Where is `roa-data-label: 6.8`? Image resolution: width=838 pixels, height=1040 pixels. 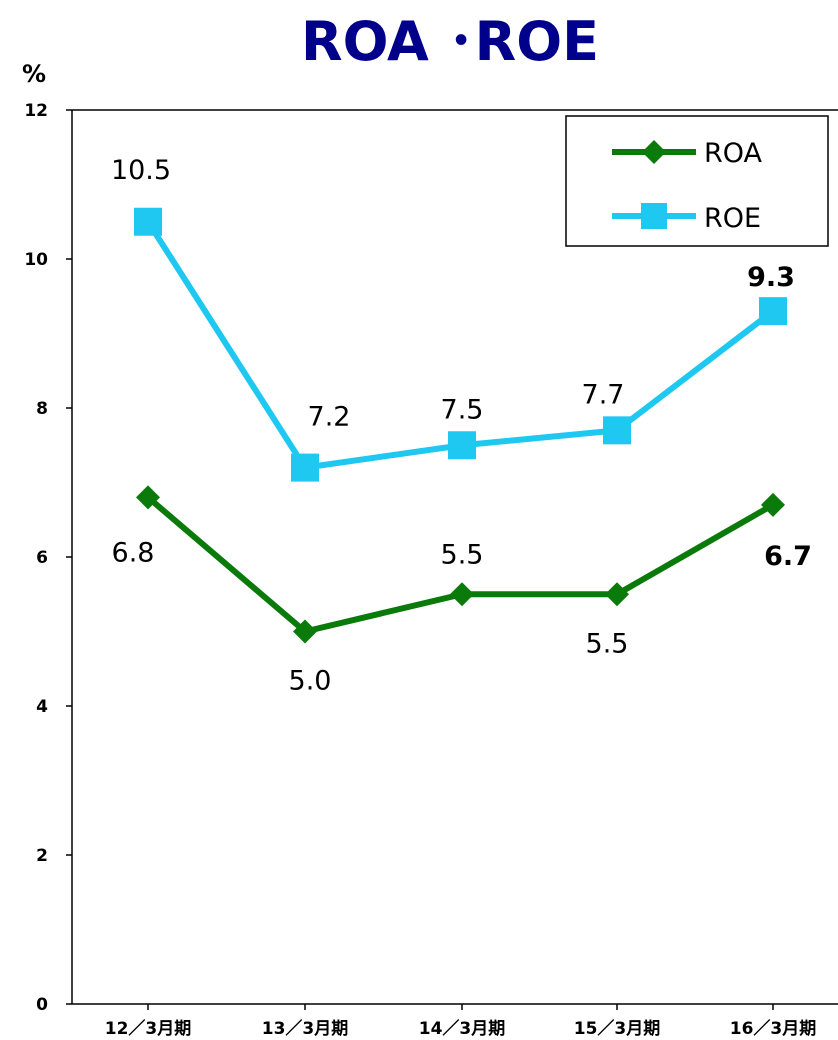 roa-data-label: 6.8 is located at coordinates (133, 552).